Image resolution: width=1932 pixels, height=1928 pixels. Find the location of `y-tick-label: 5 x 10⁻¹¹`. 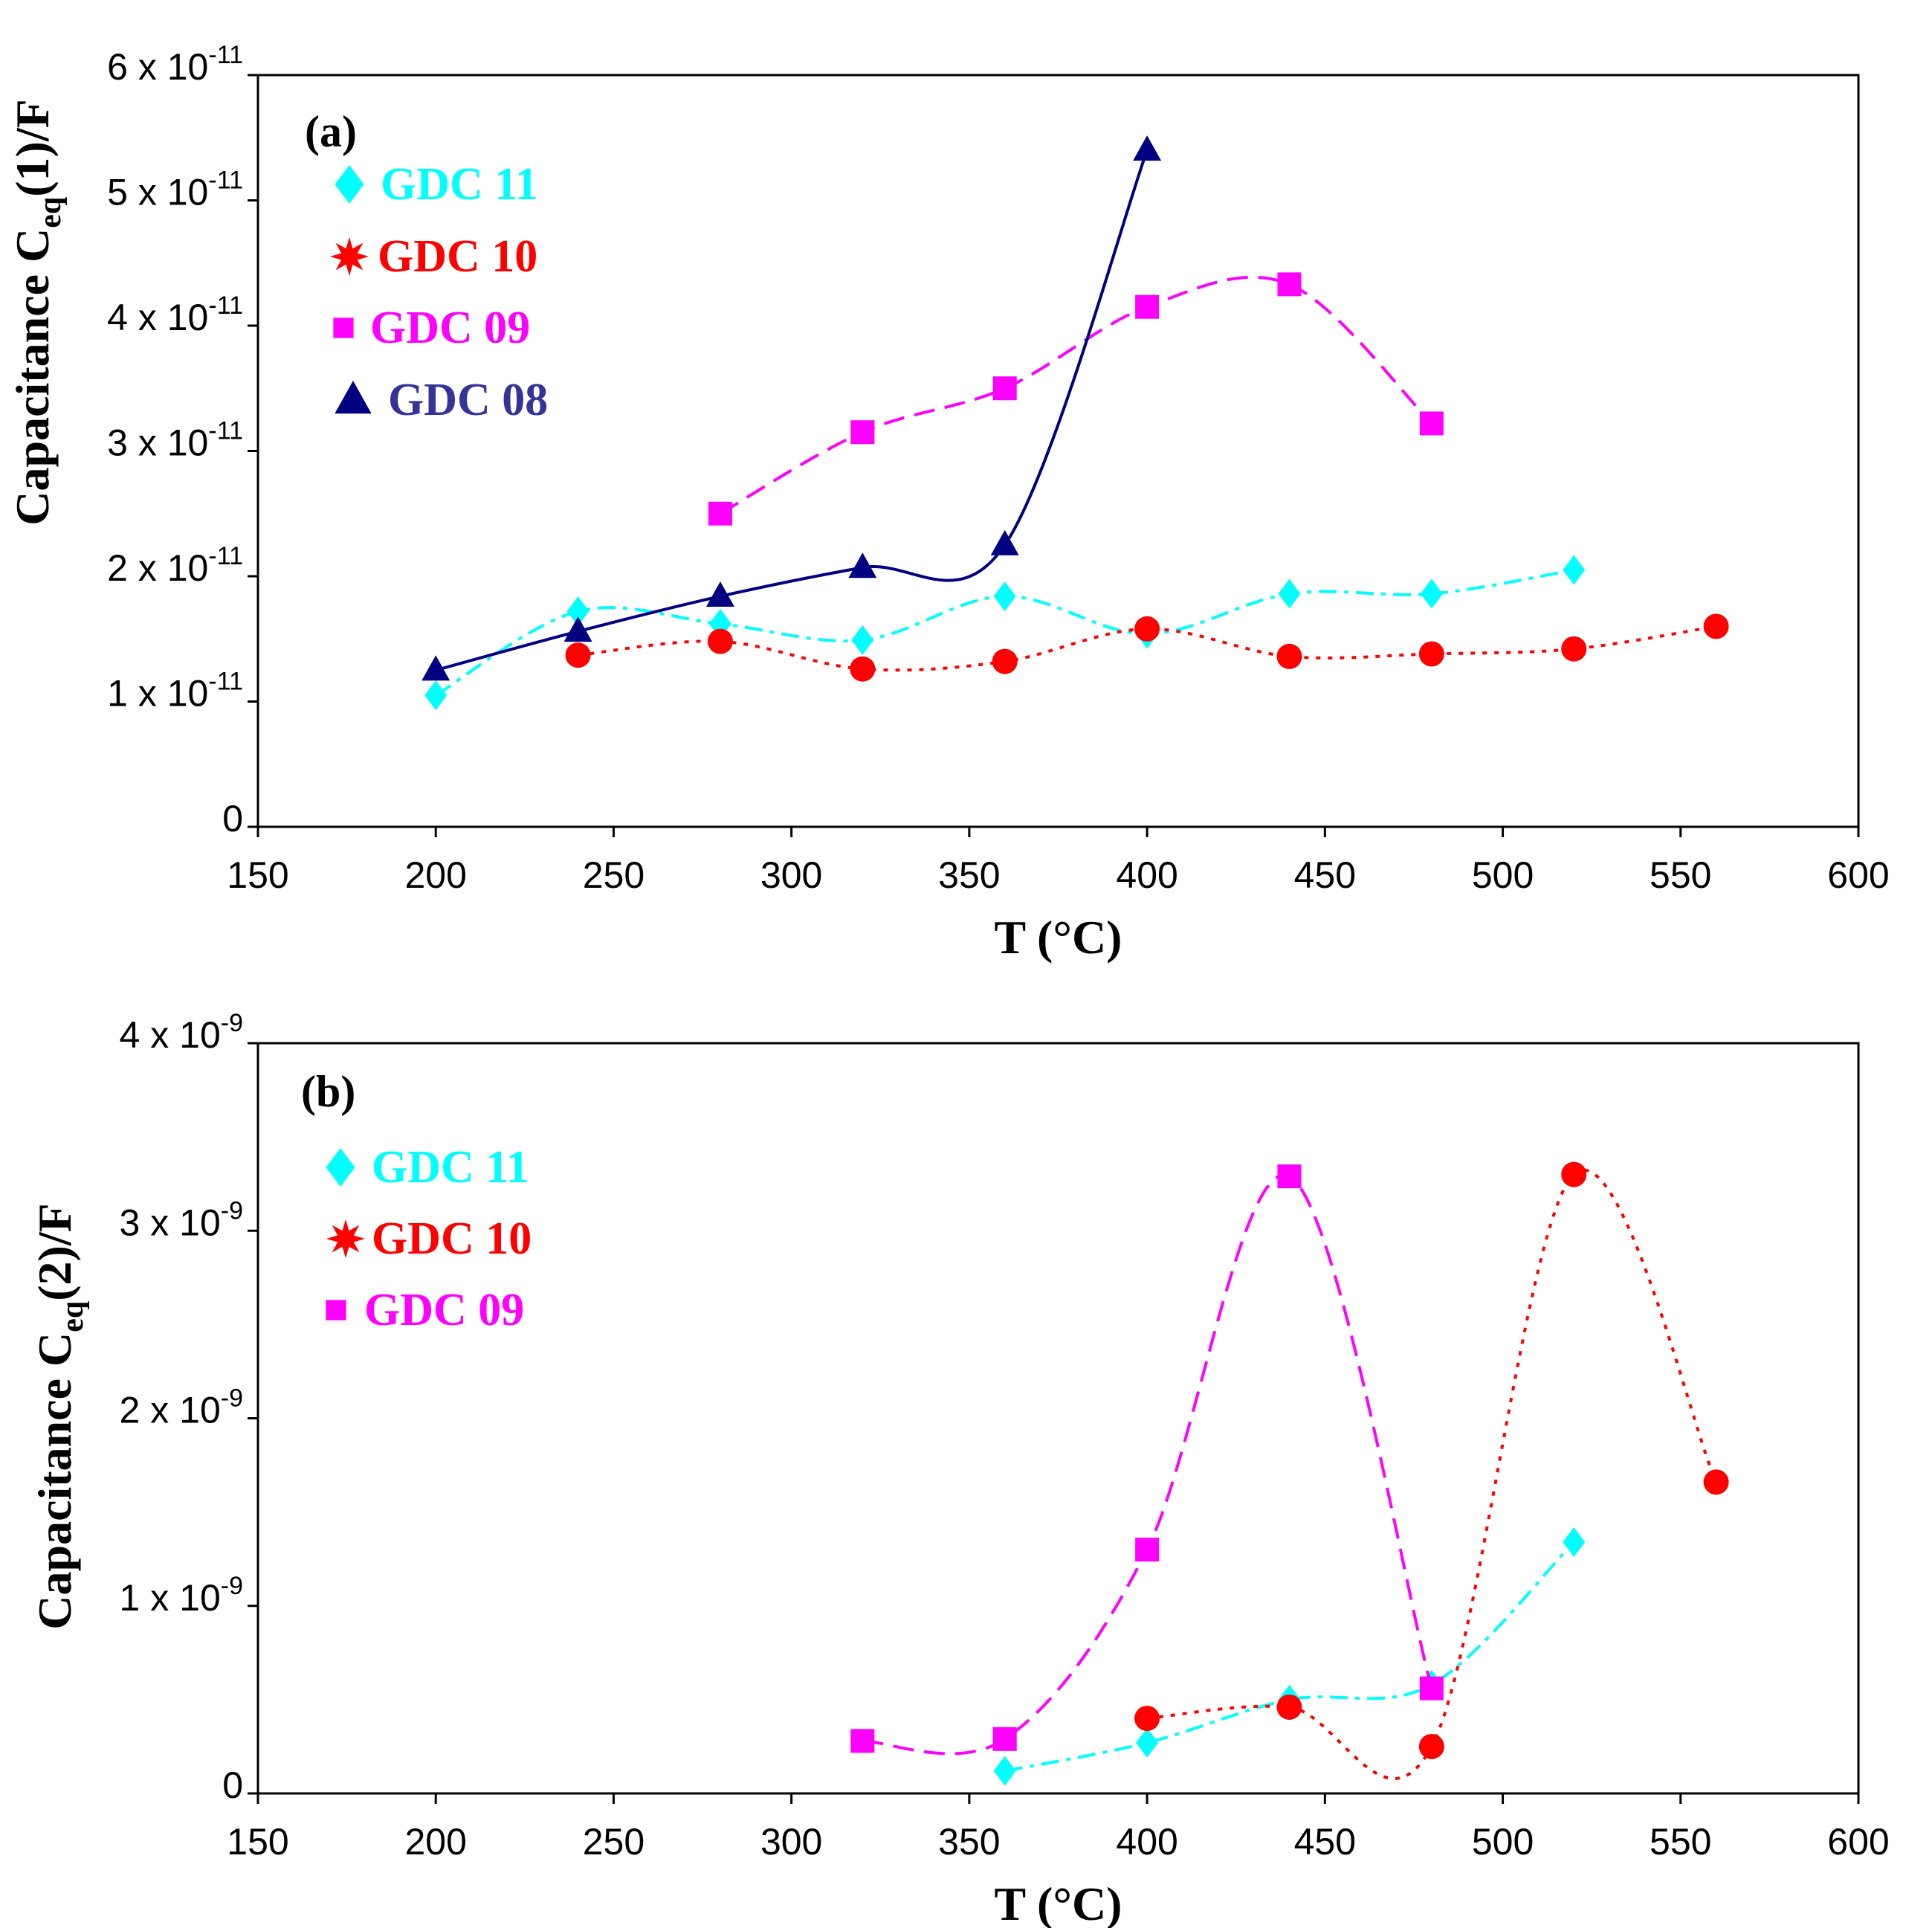

y-tick-label: 5 x 10⁻¹¹ is located at coordinates (175, 190).